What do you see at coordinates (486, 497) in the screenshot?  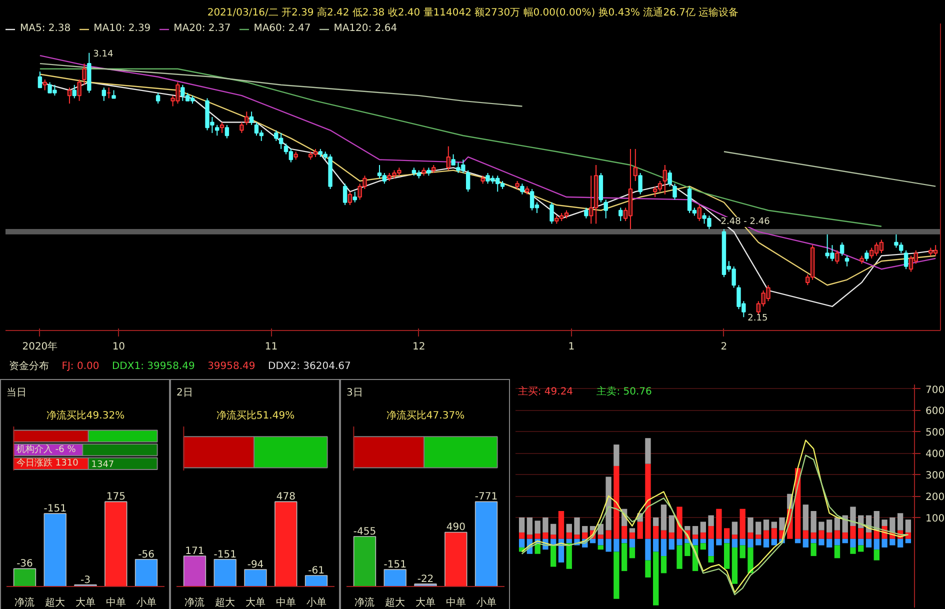 I see `annotation: -771` at bounding box center [486, 497].